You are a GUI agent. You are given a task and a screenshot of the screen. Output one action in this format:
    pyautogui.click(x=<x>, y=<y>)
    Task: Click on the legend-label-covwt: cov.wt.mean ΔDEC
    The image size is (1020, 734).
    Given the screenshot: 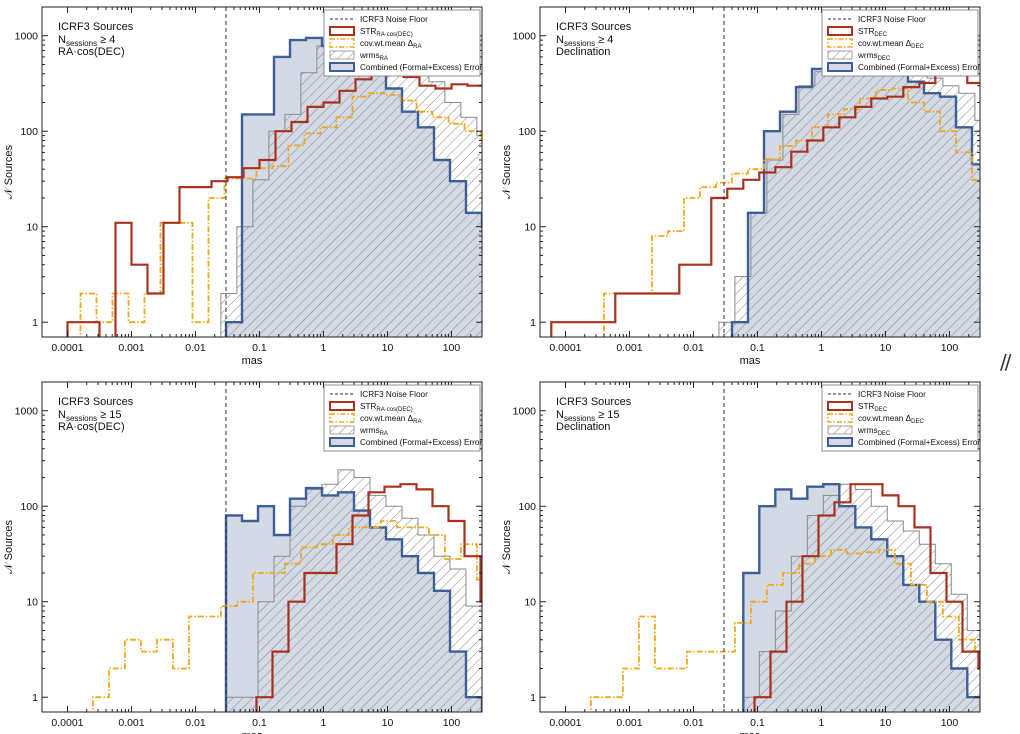 What is the action you would take?
    pyautogui.click(x=891, y=44)
    